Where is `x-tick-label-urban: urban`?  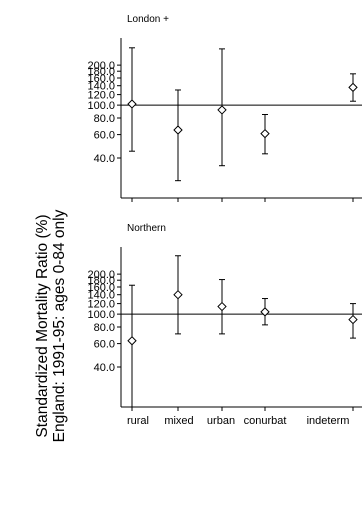
x-tick-label-urban: urban is located at coordinates (221, 421).